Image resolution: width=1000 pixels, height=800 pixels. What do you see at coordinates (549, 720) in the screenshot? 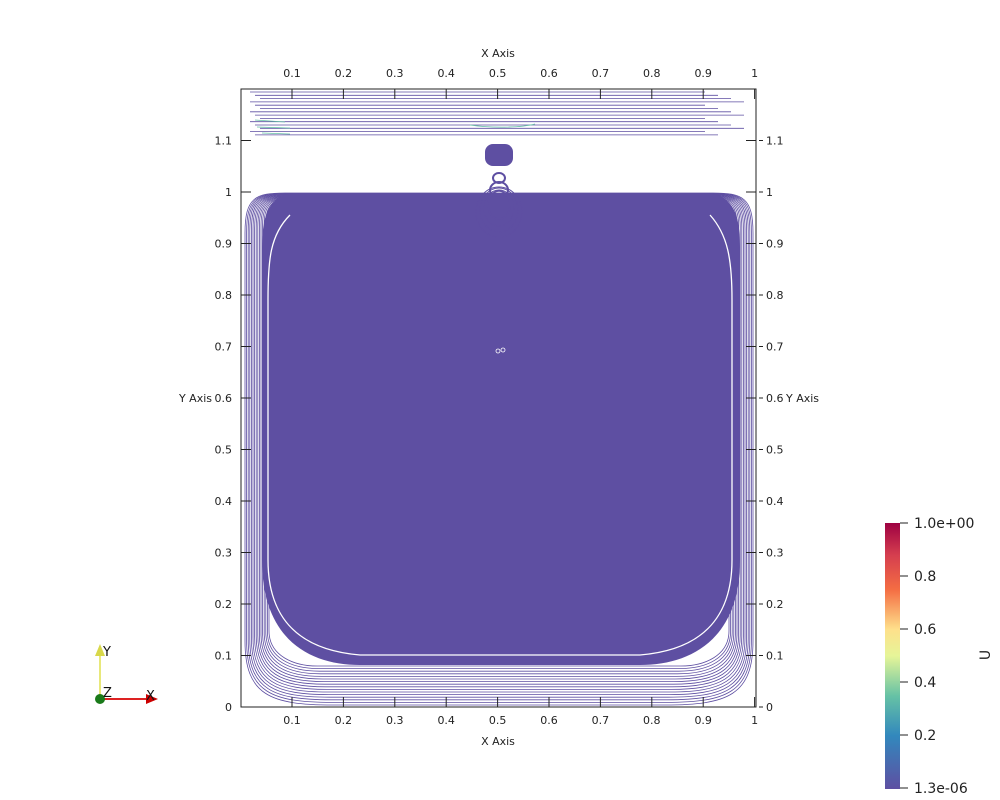
I see `x-tick-label-bottom: 0.6` at bounding box center [549, 720].